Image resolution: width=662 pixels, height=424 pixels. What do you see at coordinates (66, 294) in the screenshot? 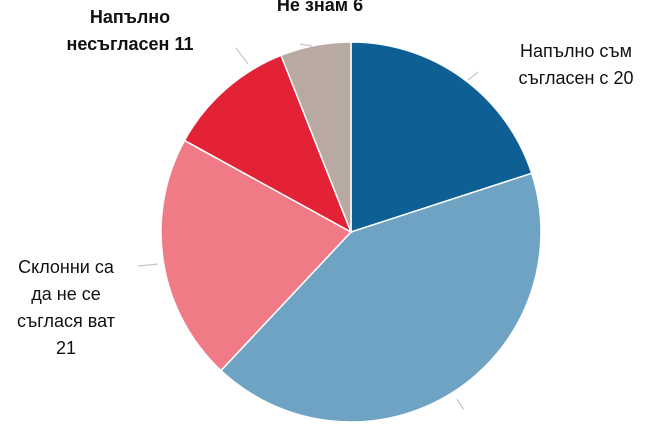
I see `category-label: Склонни са да не се съглася ват` at bounding box center [66, 294].